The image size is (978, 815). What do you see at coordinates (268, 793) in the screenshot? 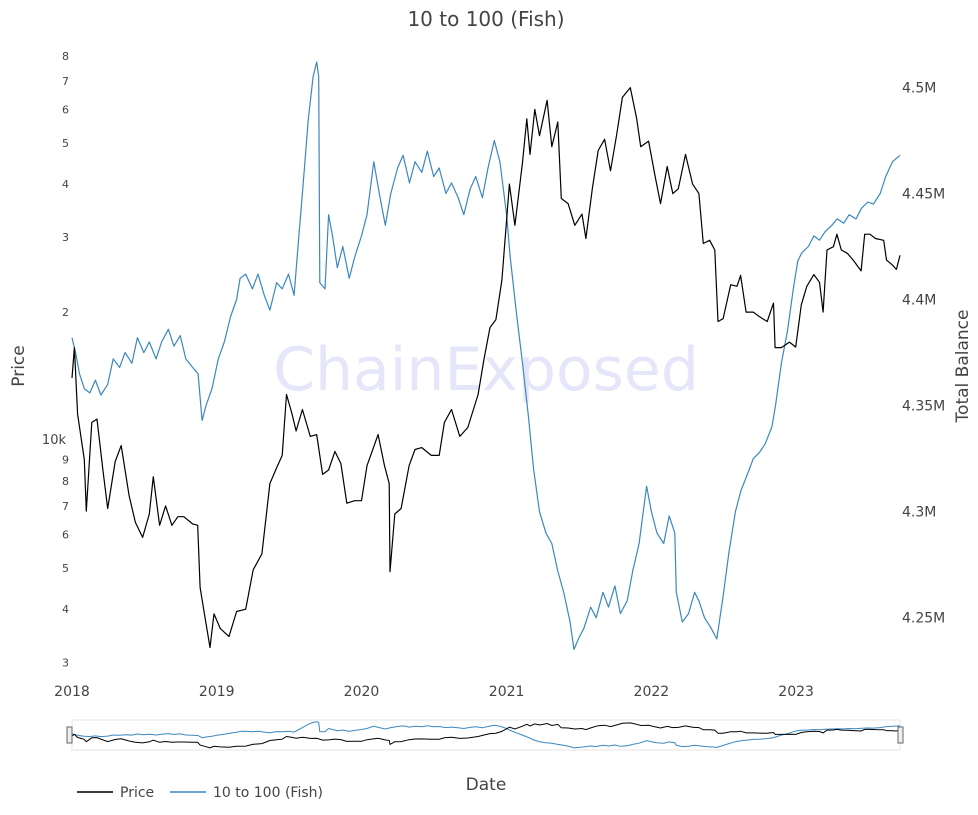
I see `legend-label-10-to-100-fish: 10 to 100 (Fish)` at bounding box center [268, 793].